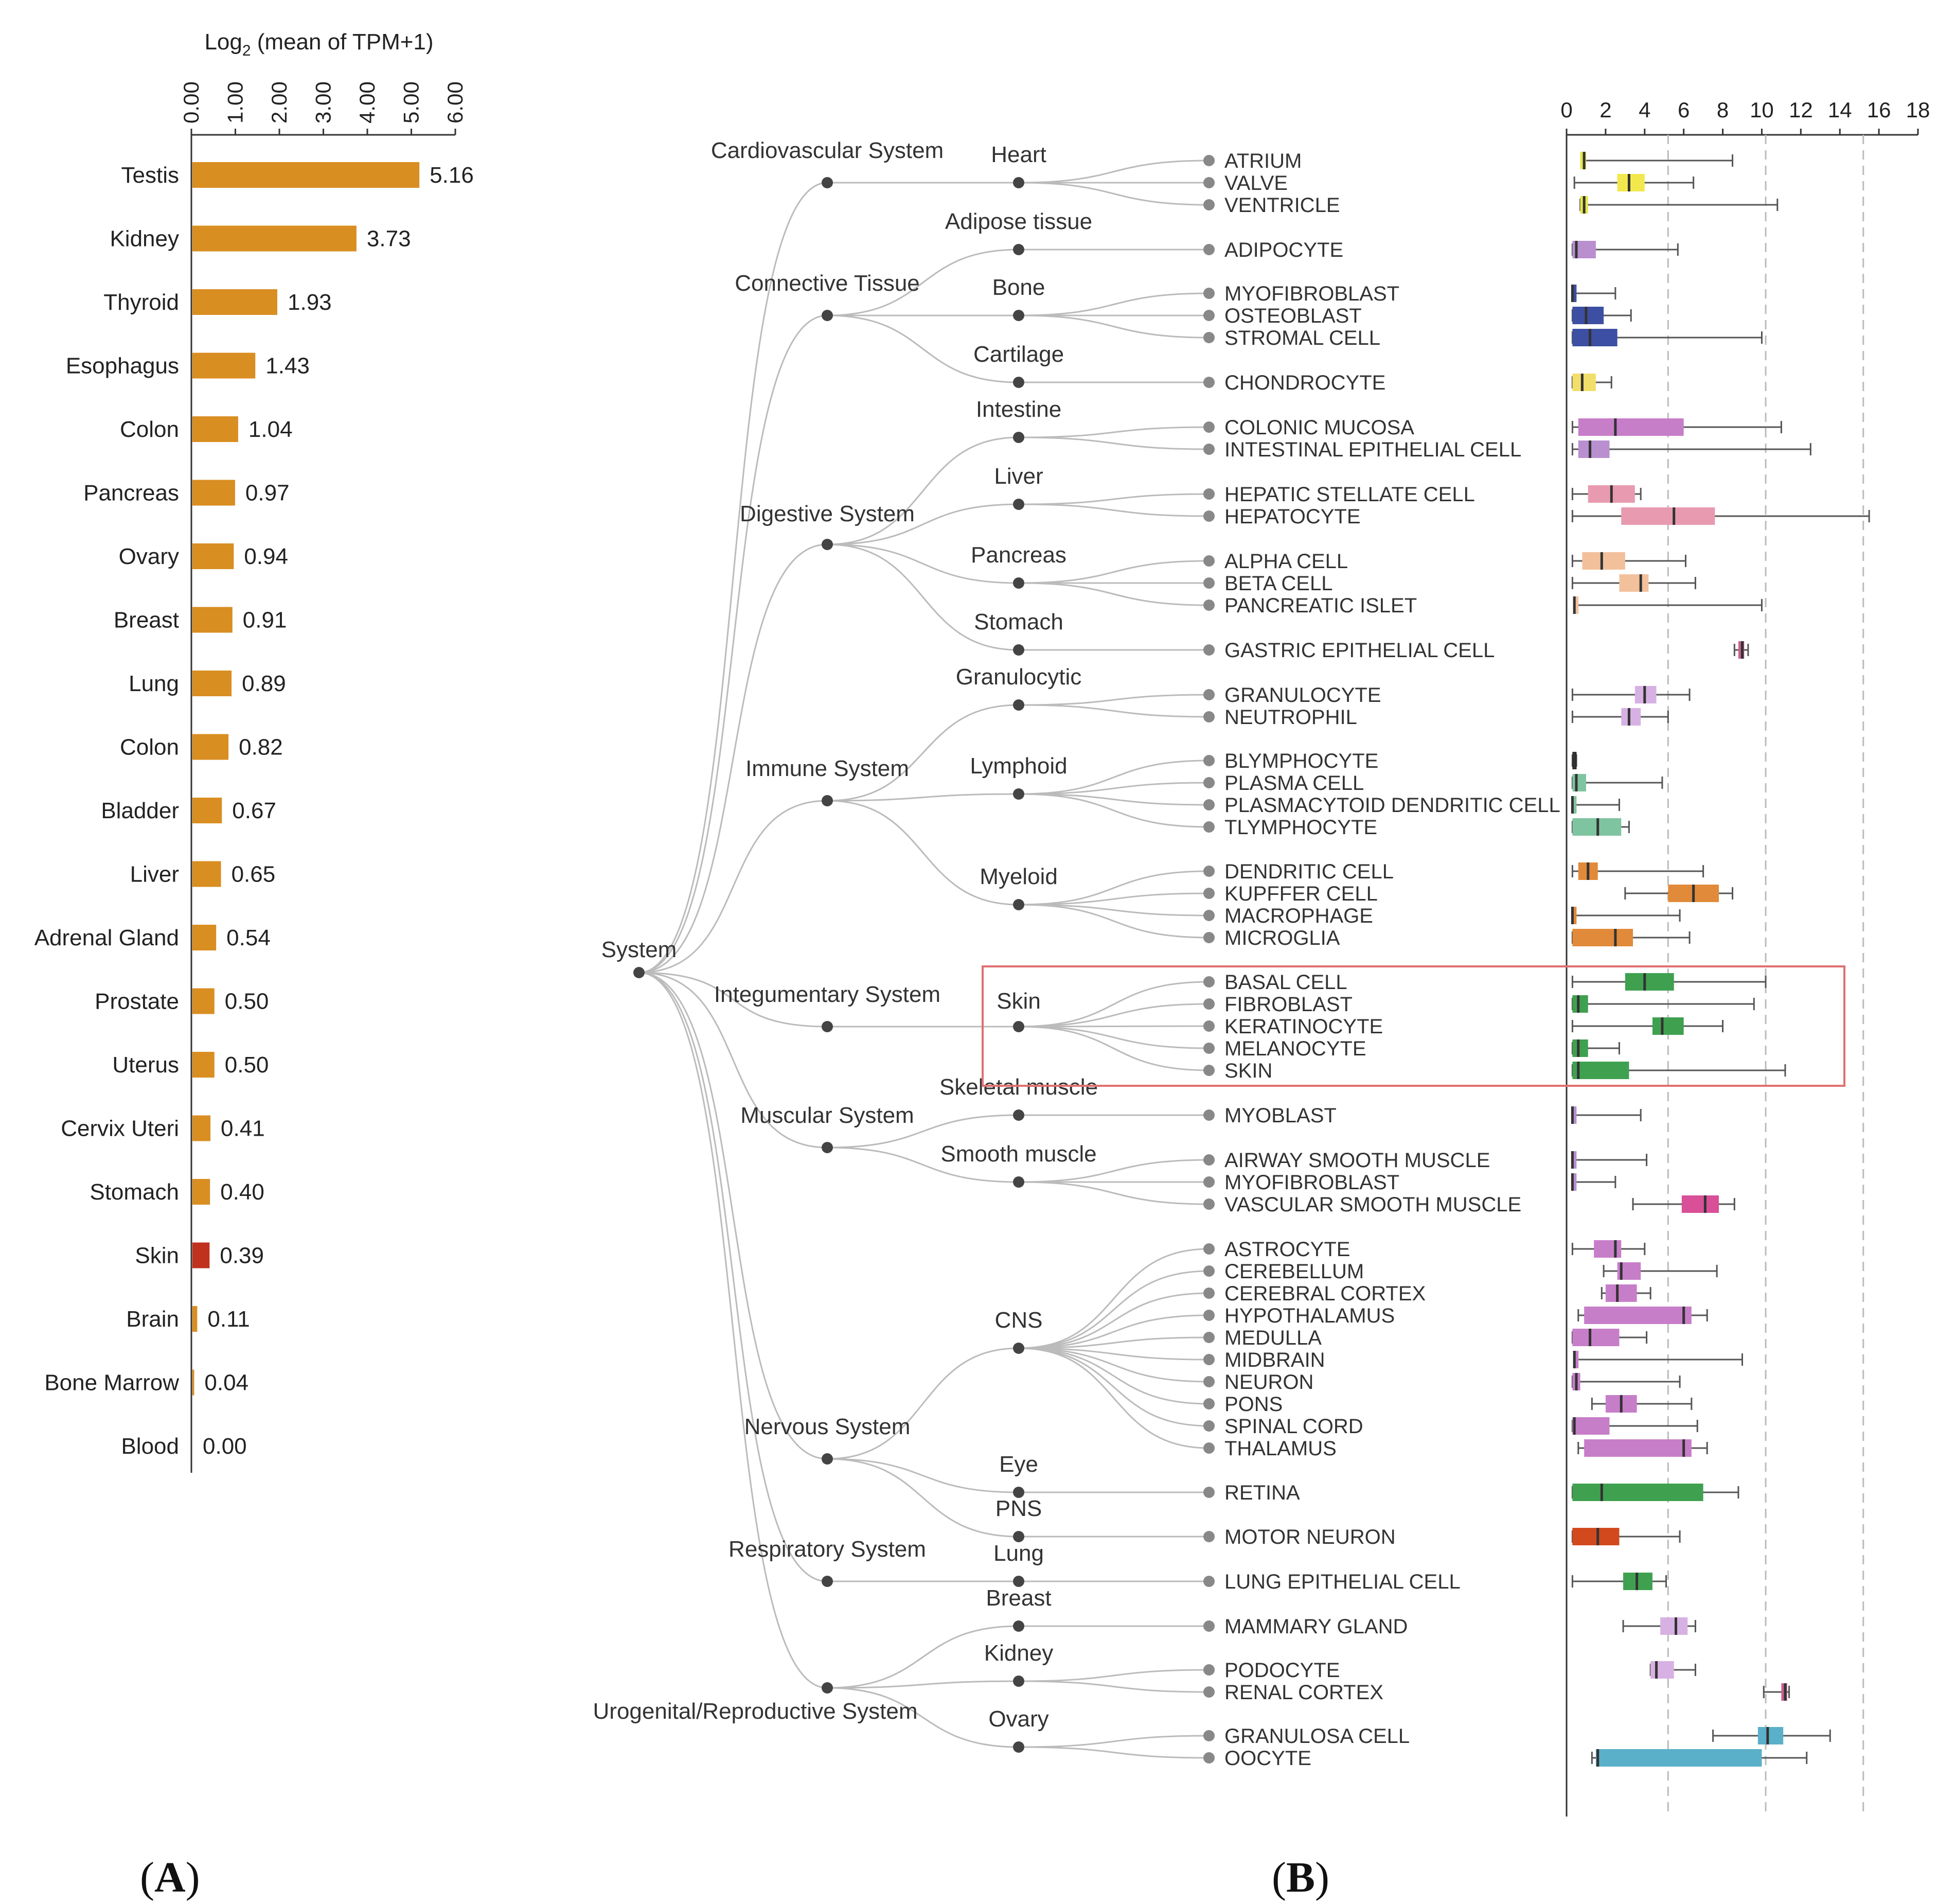  Describe the element at coordinates (149, 747) in the screenshot. I see `bar-category-label: Colon` at that location.